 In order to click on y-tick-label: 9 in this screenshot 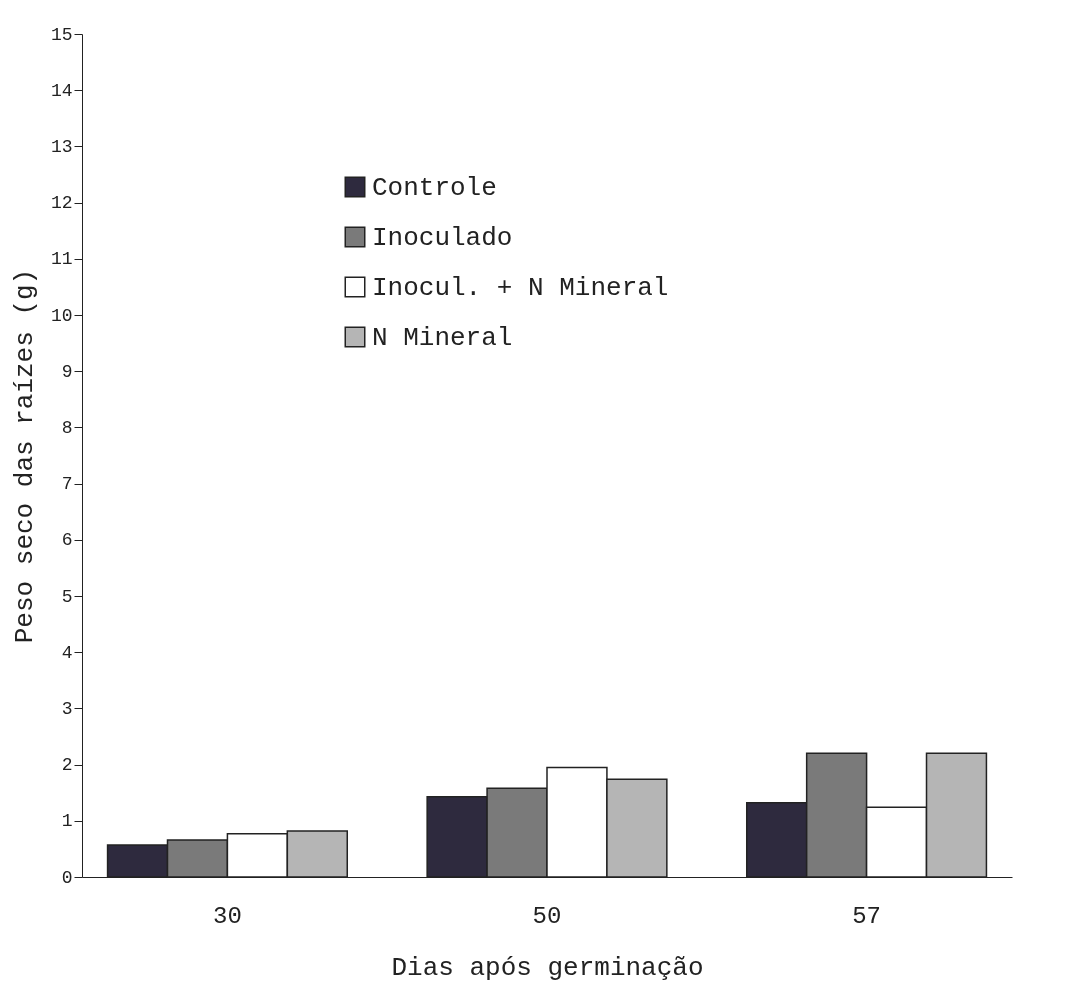, I will do `click(67, 371)`.